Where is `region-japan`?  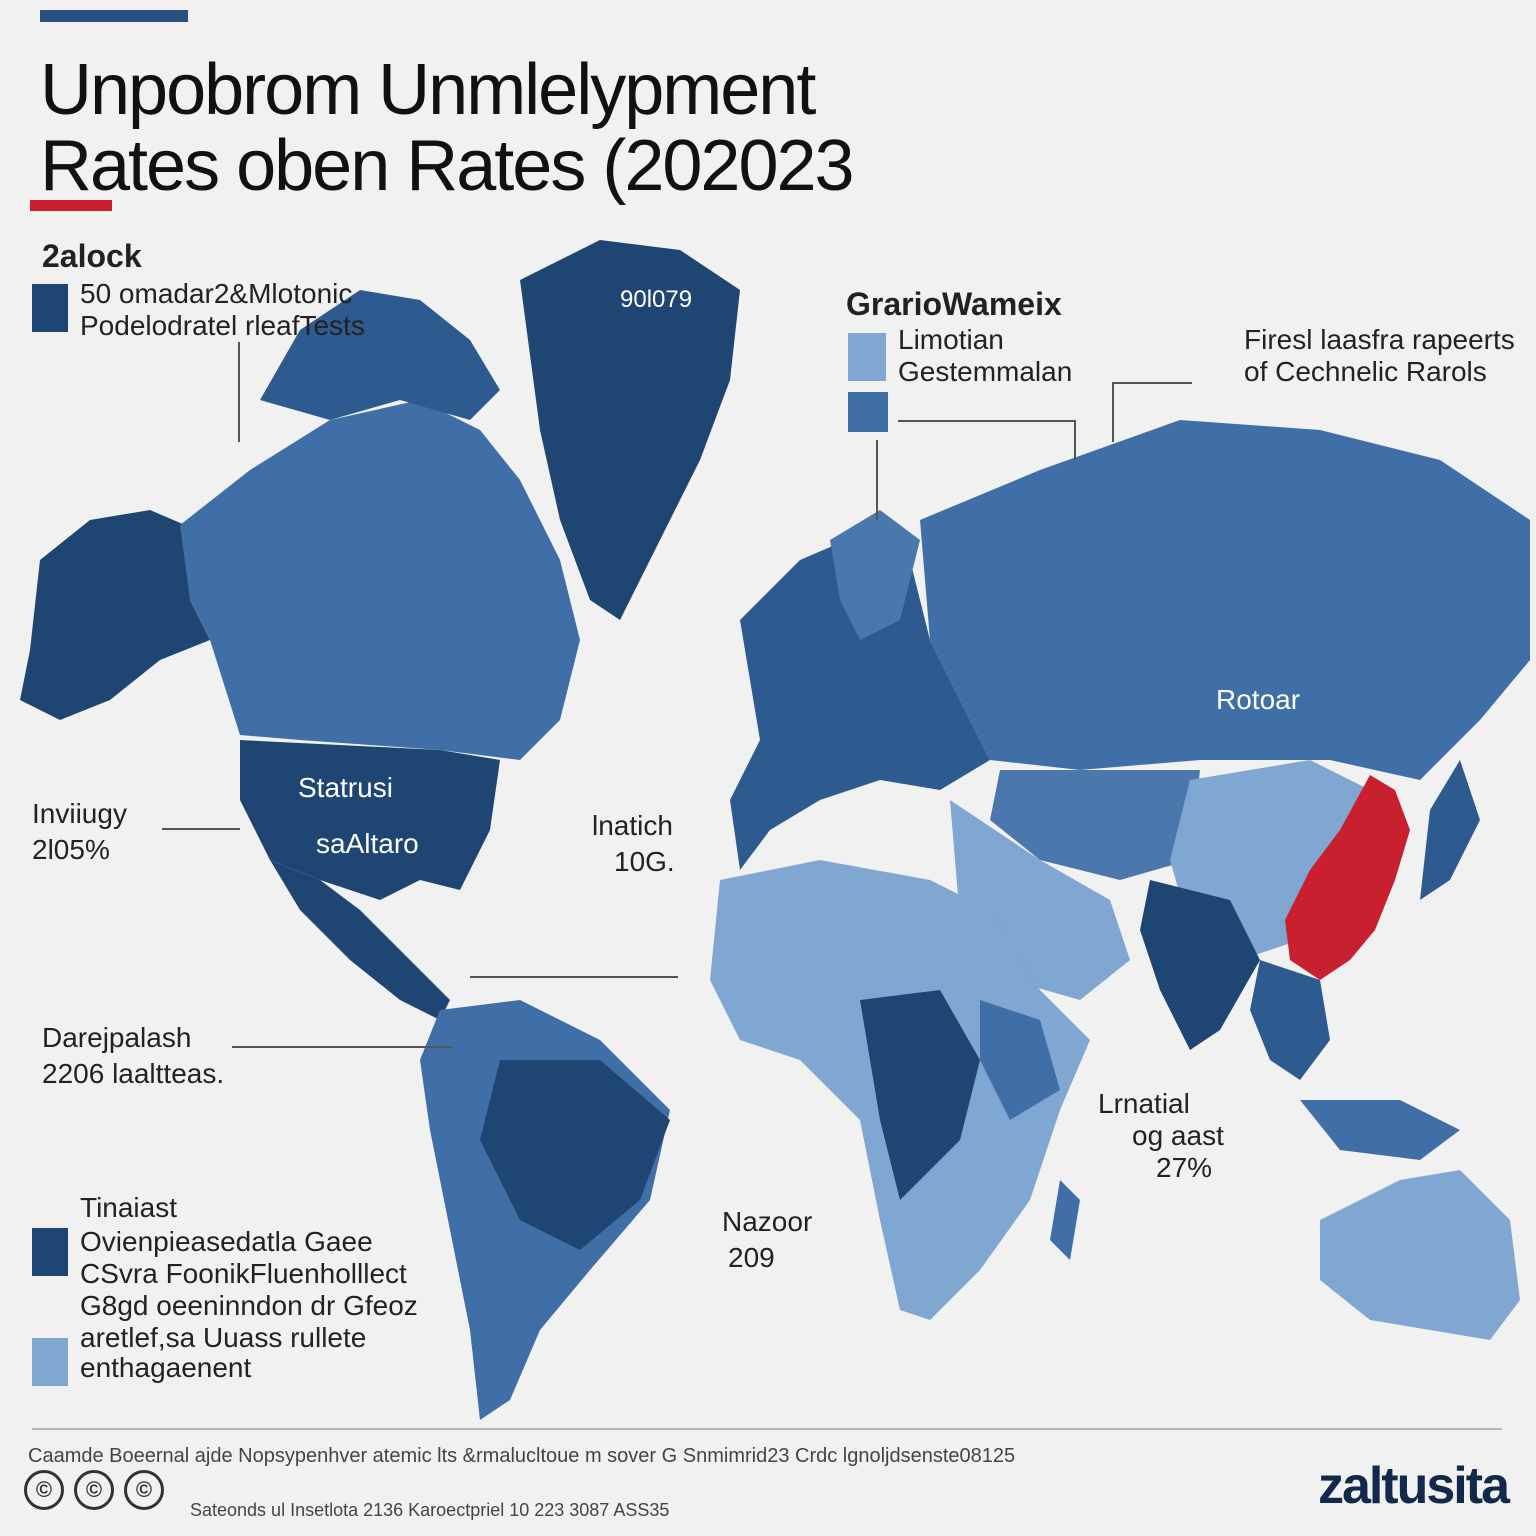 region-japan is located at coordinates (1450, 830).